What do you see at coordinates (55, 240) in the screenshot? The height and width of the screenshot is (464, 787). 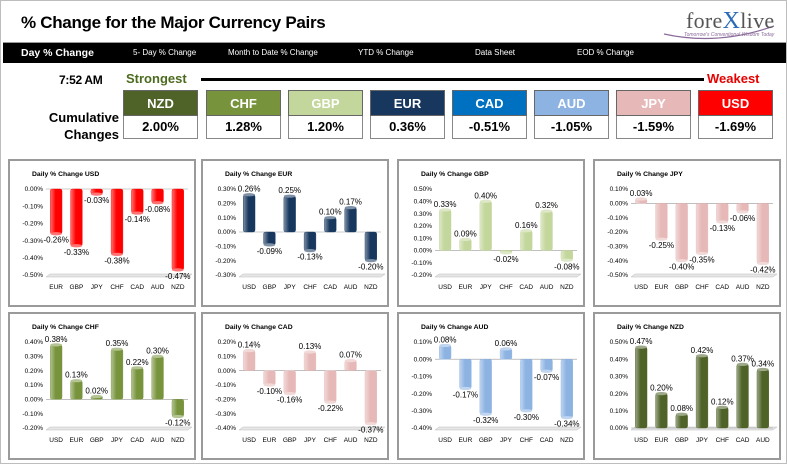 I see `data-label: -0.26%` at bounding box center [55, 240].